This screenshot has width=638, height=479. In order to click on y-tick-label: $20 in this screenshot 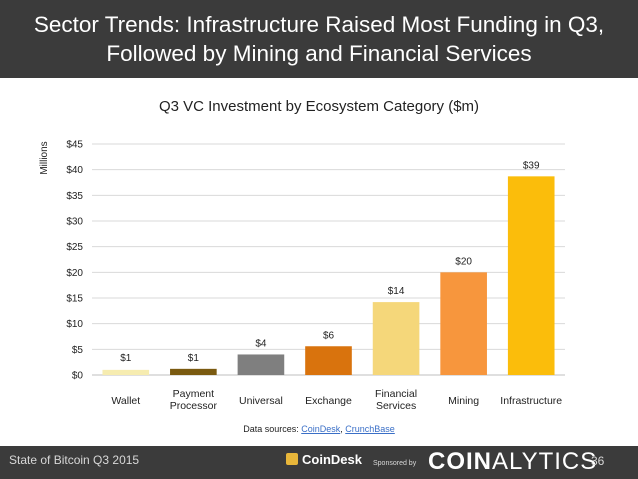, I will do `click(74, 273)`.